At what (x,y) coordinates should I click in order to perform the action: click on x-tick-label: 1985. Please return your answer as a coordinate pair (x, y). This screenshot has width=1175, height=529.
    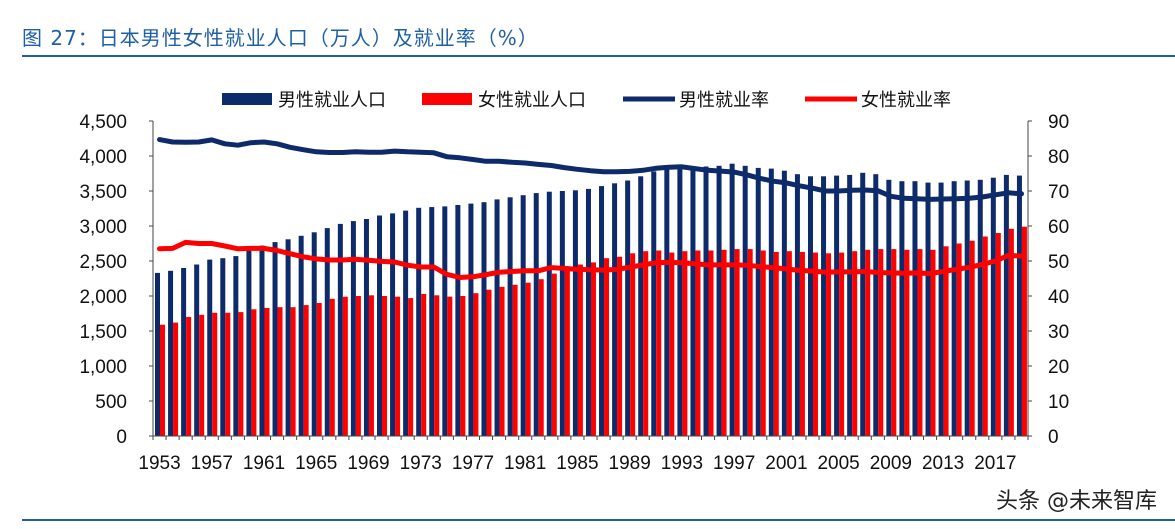
    Looking at the image, I should click on (577, 463).